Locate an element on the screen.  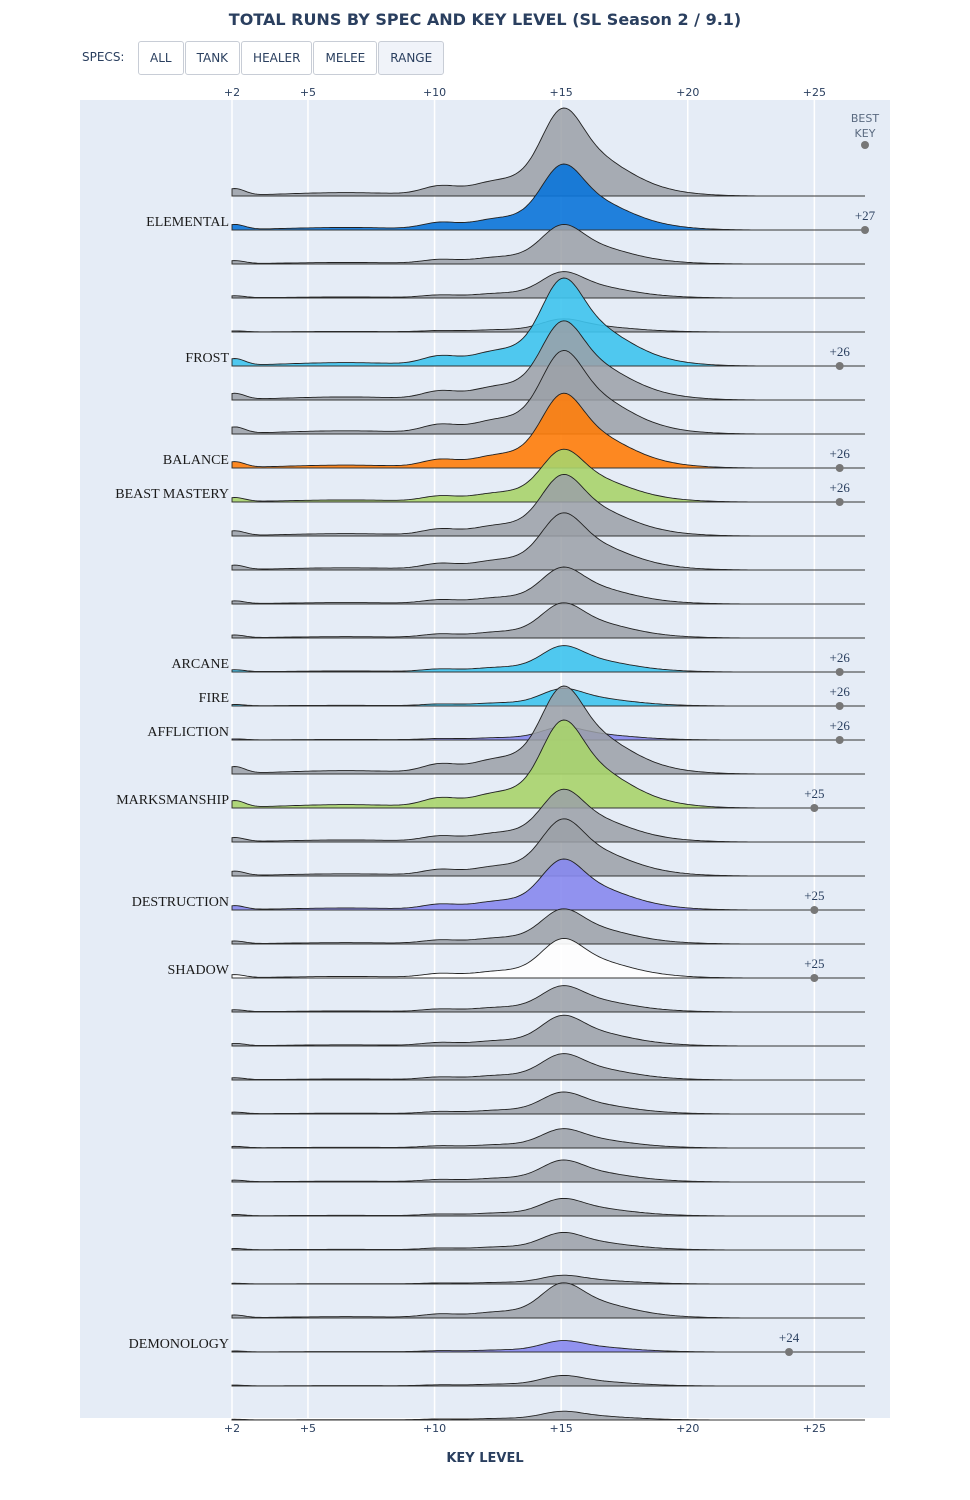
filter-melee-button: MELEE is located at coordinates (345, 58).